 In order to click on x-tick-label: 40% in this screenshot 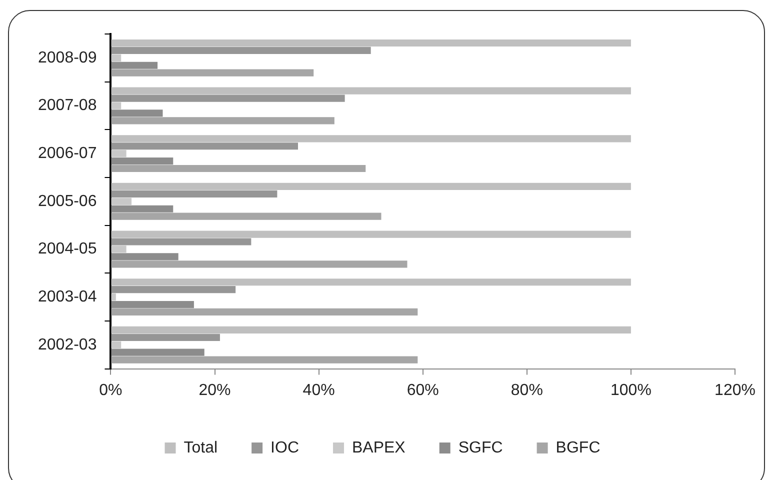, I will do `click(318, 390)`.